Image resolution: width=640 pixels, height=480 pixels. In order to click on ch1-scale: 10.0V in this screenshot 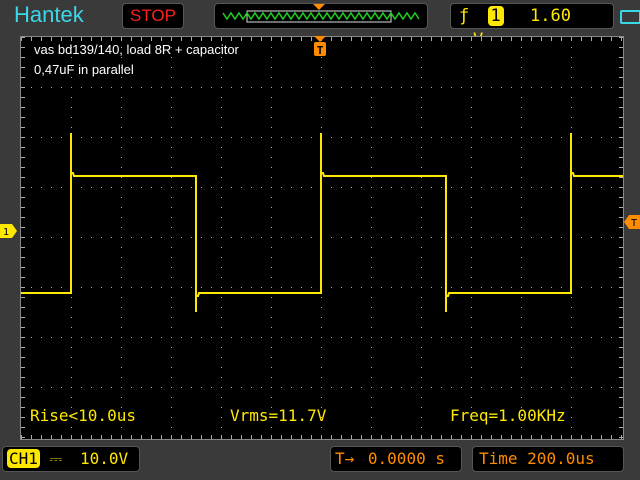, I will do `click(104, 458)`.